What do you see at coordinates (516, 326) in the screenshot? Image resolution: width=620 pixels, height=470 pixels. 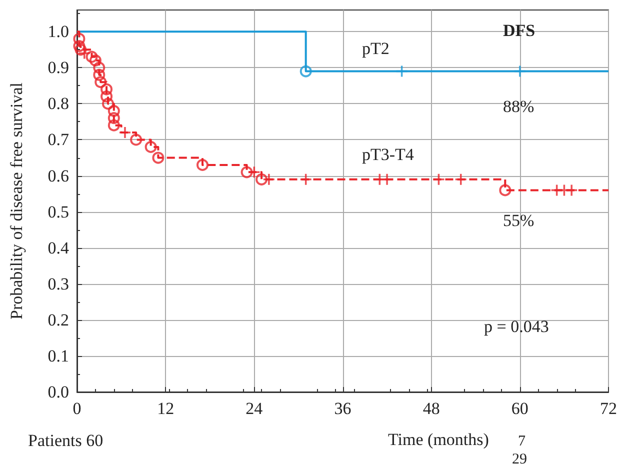 I see `annotation: p = 0.043` at bounding box center [516, 326].